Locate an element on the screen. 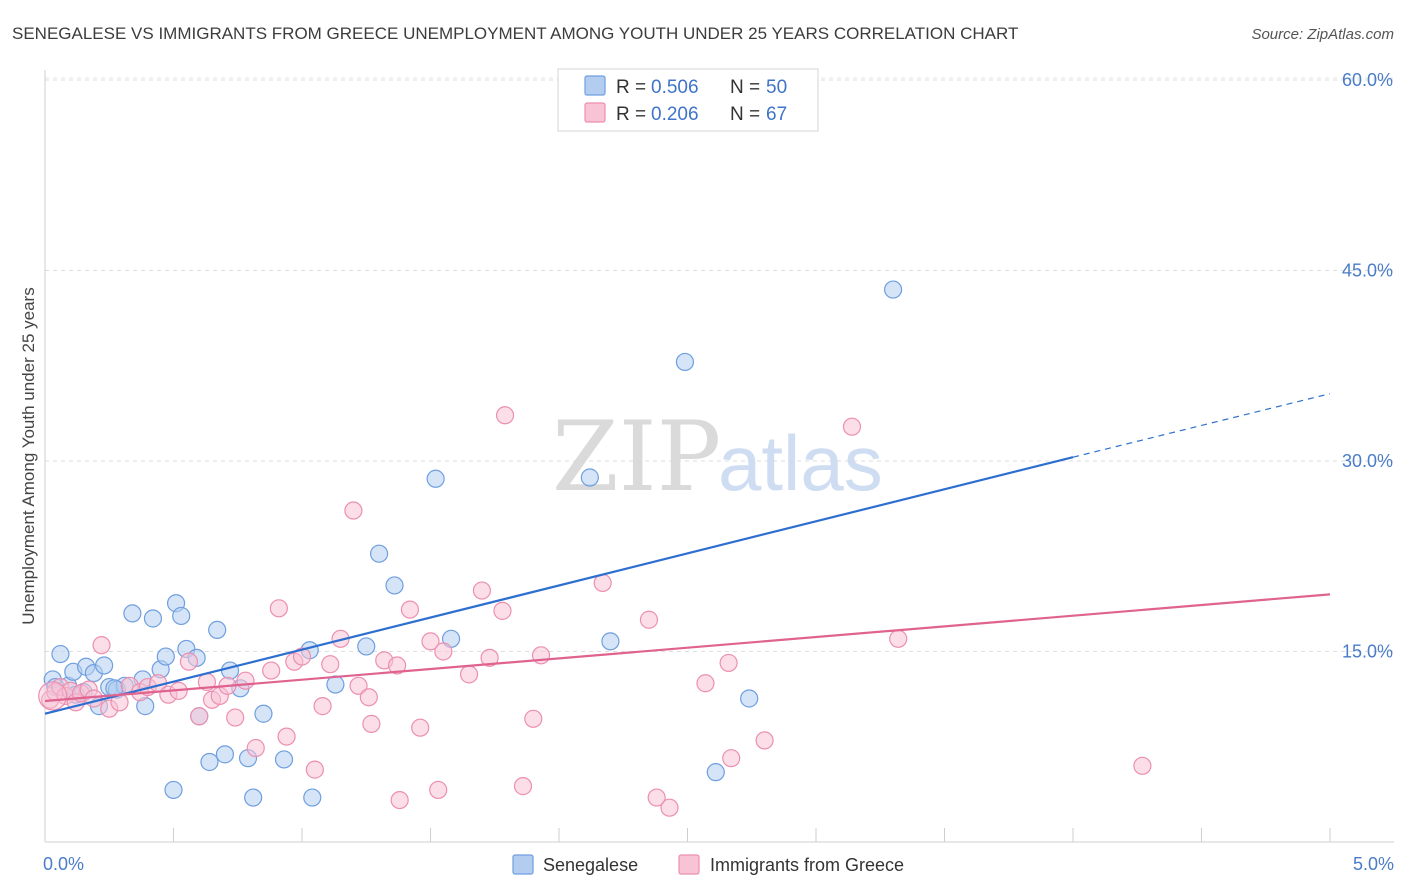  legend-n-label-greece: N = is located at coordinates (745, 114).